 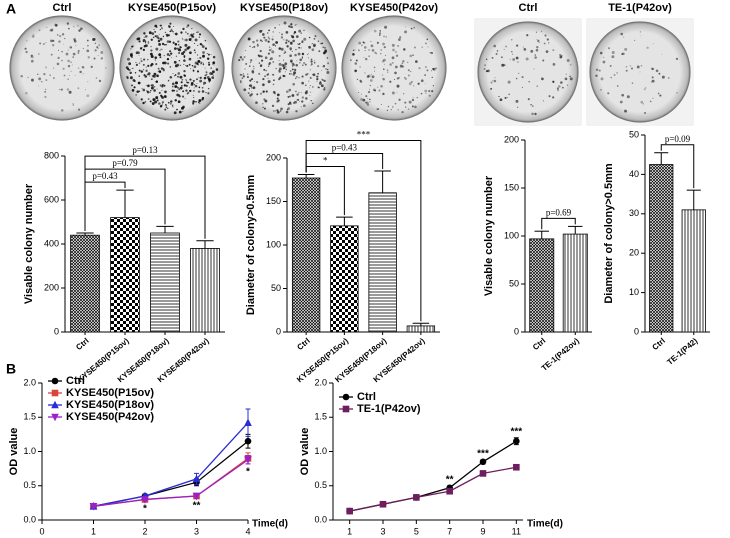 I want to click on significance-bracket, so click(x=558, y=223).